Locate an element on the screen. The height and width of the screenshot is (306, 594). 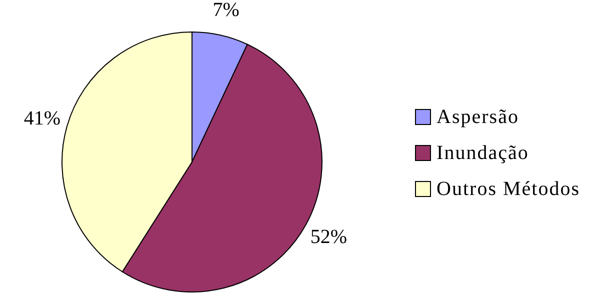
legend-label: Aspersão is located at coordinates (477, 117).